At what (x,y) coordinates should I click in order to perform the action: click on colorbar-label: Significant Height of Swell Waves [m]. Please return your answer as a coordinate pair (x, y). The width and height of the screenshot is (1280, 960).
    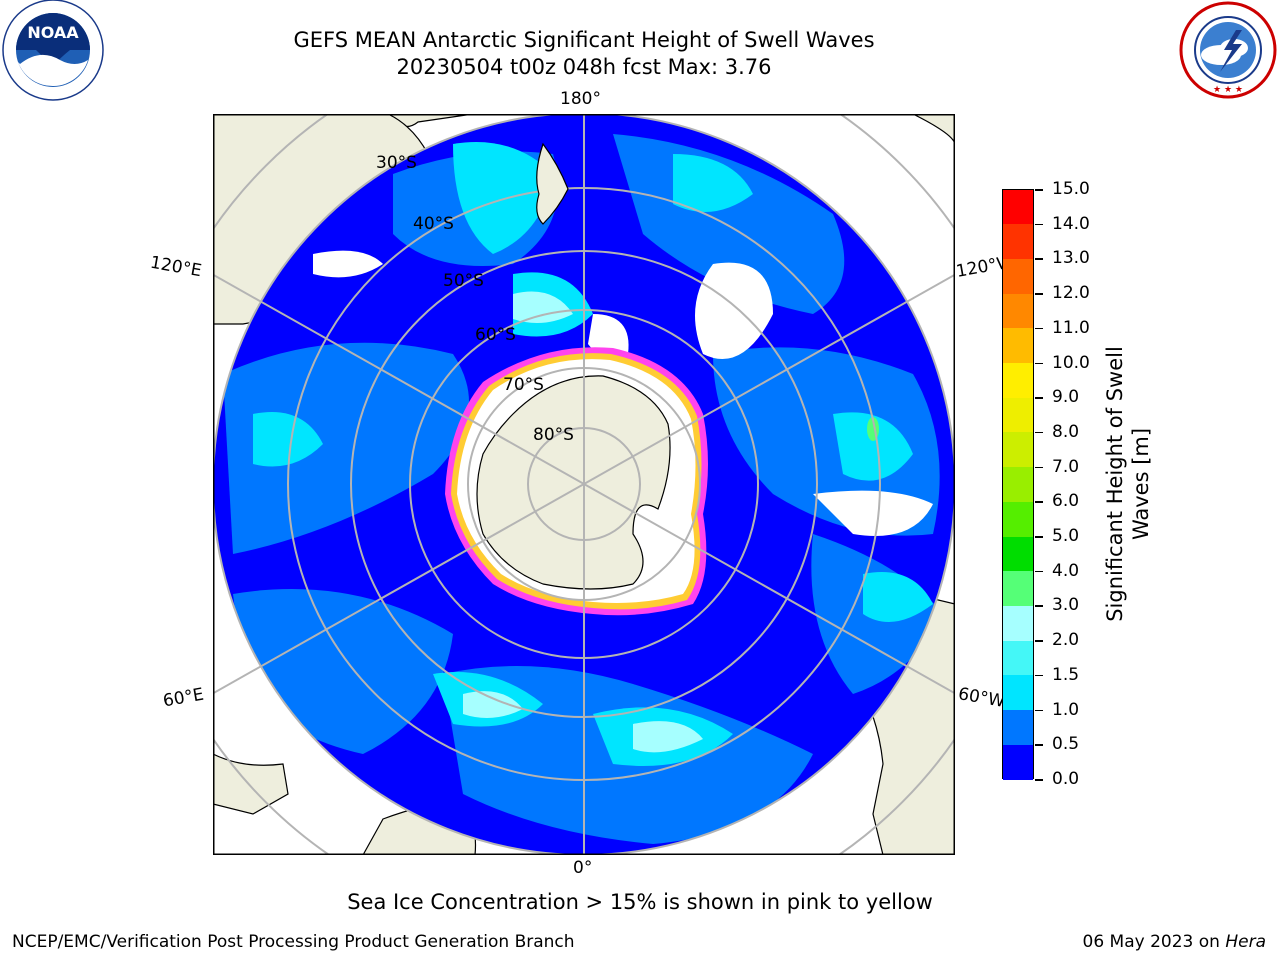
    Looking at the image, I should click on (1128, 484).